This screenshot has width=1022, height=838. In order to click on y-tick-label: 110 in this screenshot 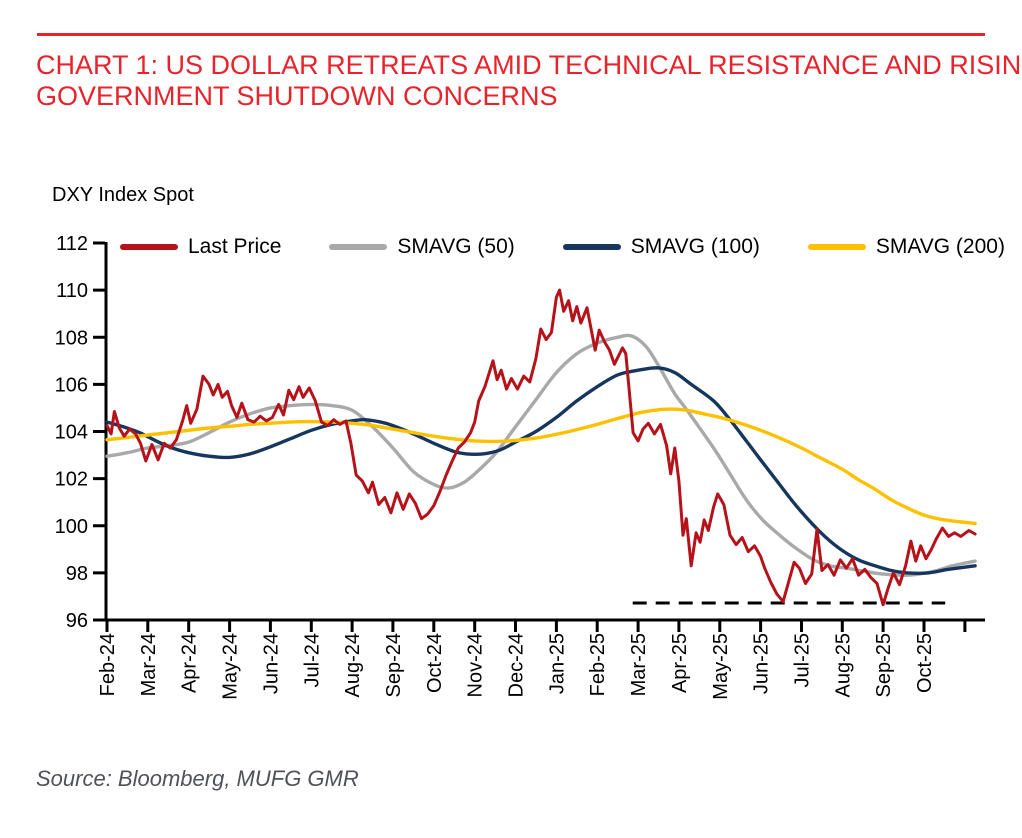, I will do `click(72, 291)`.